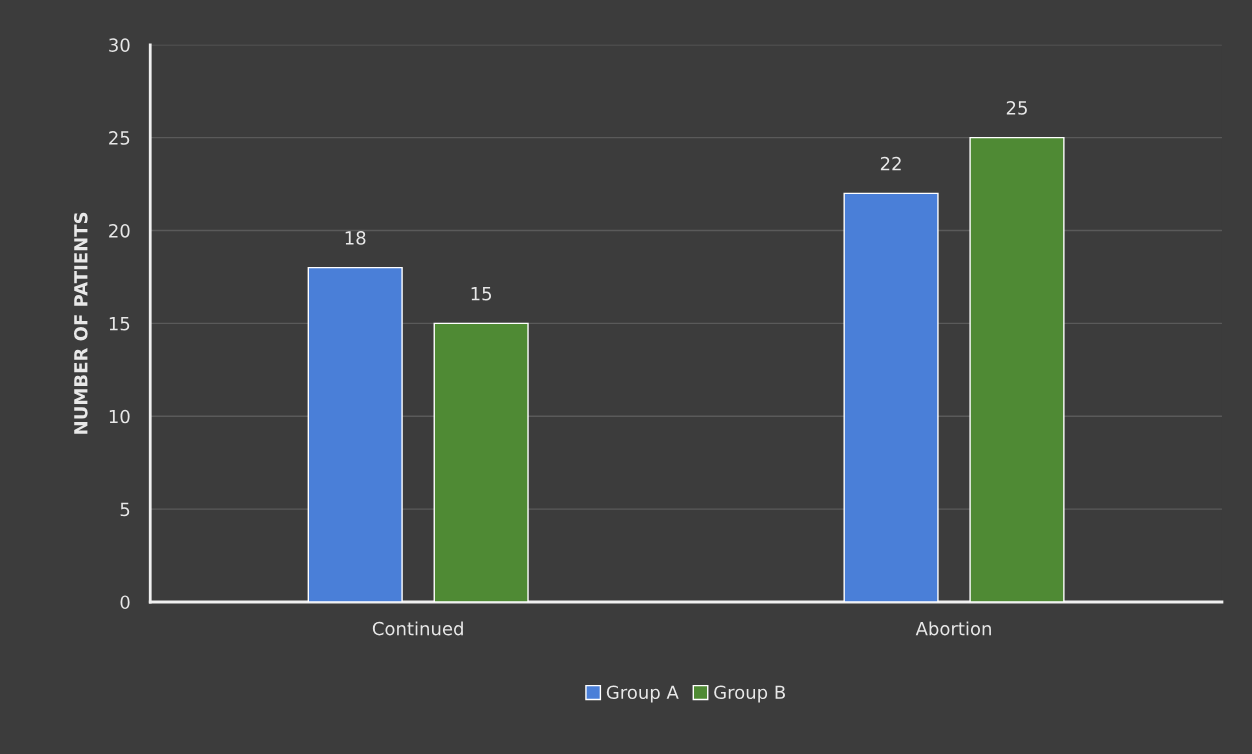 Image resolution: width=1252 pixels, height=754 pixels. I want to click on legend-label: Group A, so click(642, 694).